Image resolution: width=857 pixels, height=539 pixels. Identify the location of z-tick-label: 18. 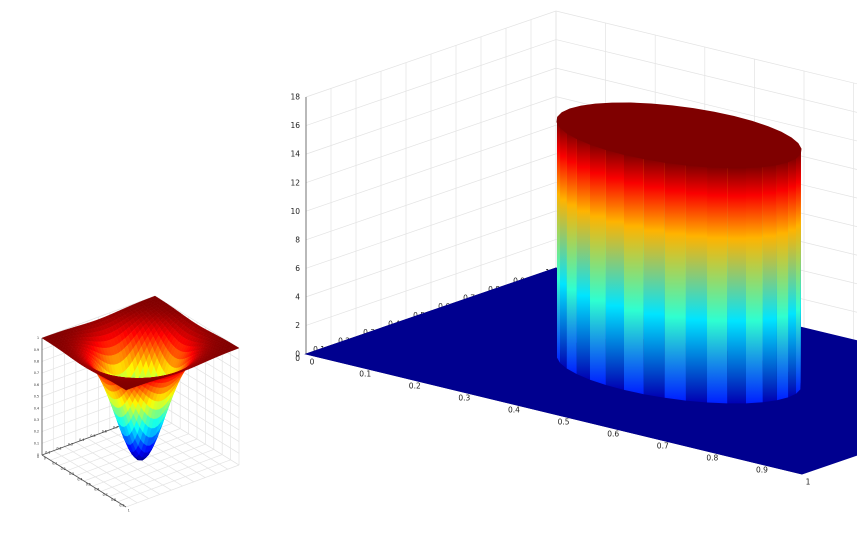
(295, 97).